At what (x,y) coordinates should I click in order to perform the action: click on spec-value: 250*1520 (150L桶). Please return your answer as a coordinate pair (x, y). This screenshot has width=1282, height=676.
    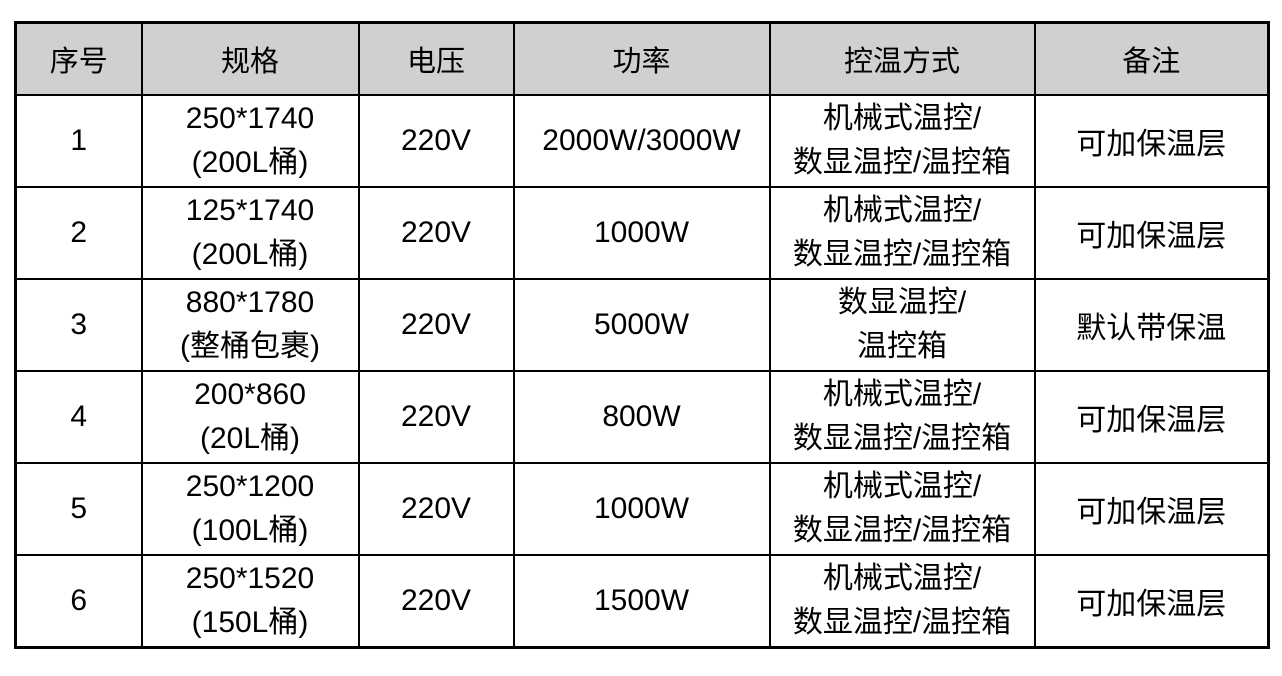
    Looking at the image, I should click on (250, 601).